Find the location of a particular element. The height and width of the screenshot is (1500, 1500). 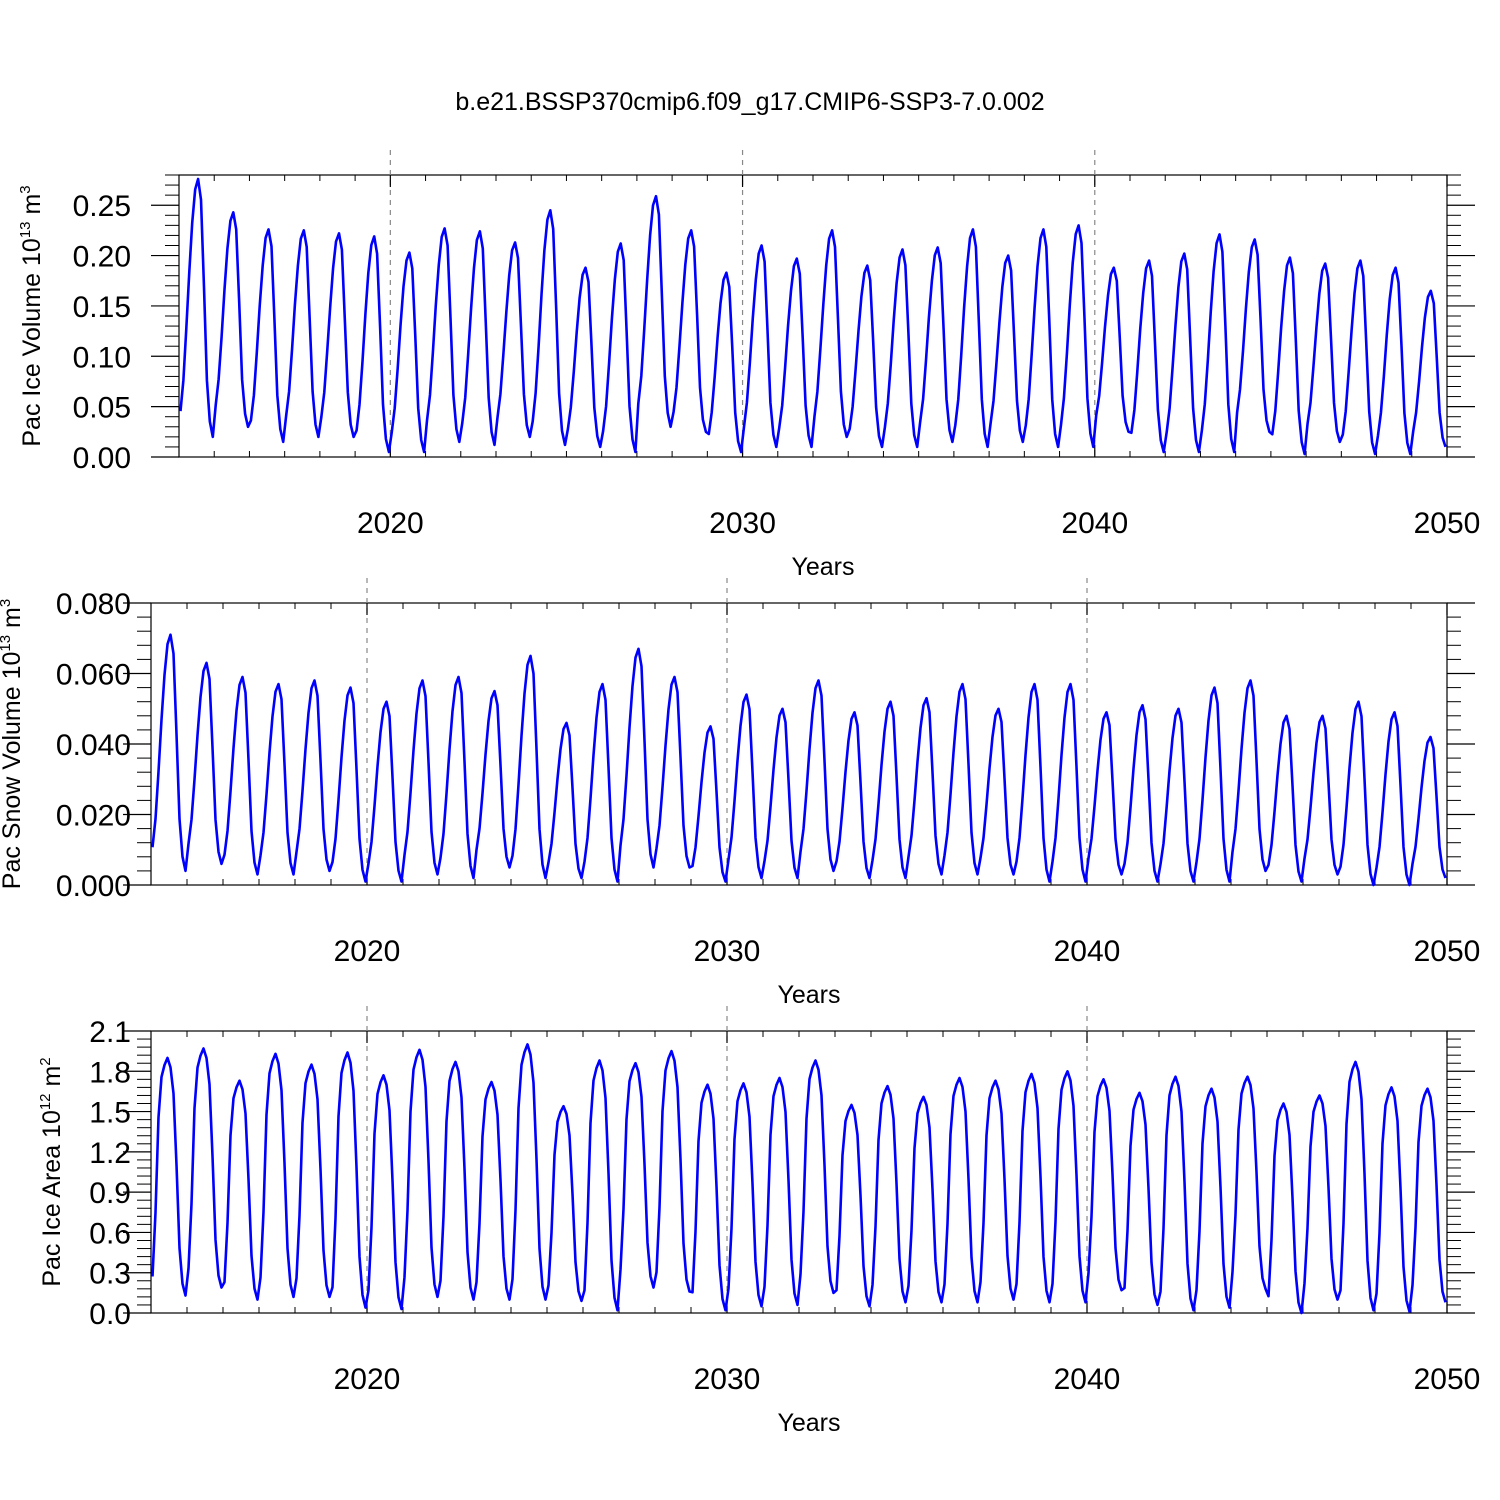

y-tick-label: 0.0 is located at coordinates (110, 1314).